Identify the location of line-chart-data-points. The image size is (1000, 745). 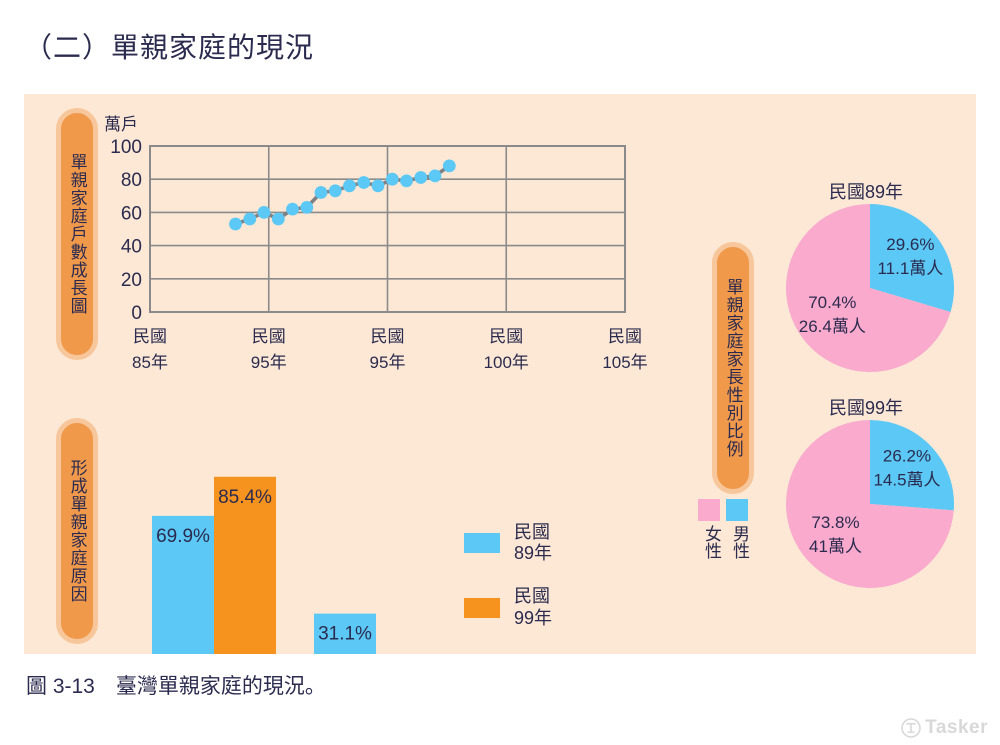
(342, 195).